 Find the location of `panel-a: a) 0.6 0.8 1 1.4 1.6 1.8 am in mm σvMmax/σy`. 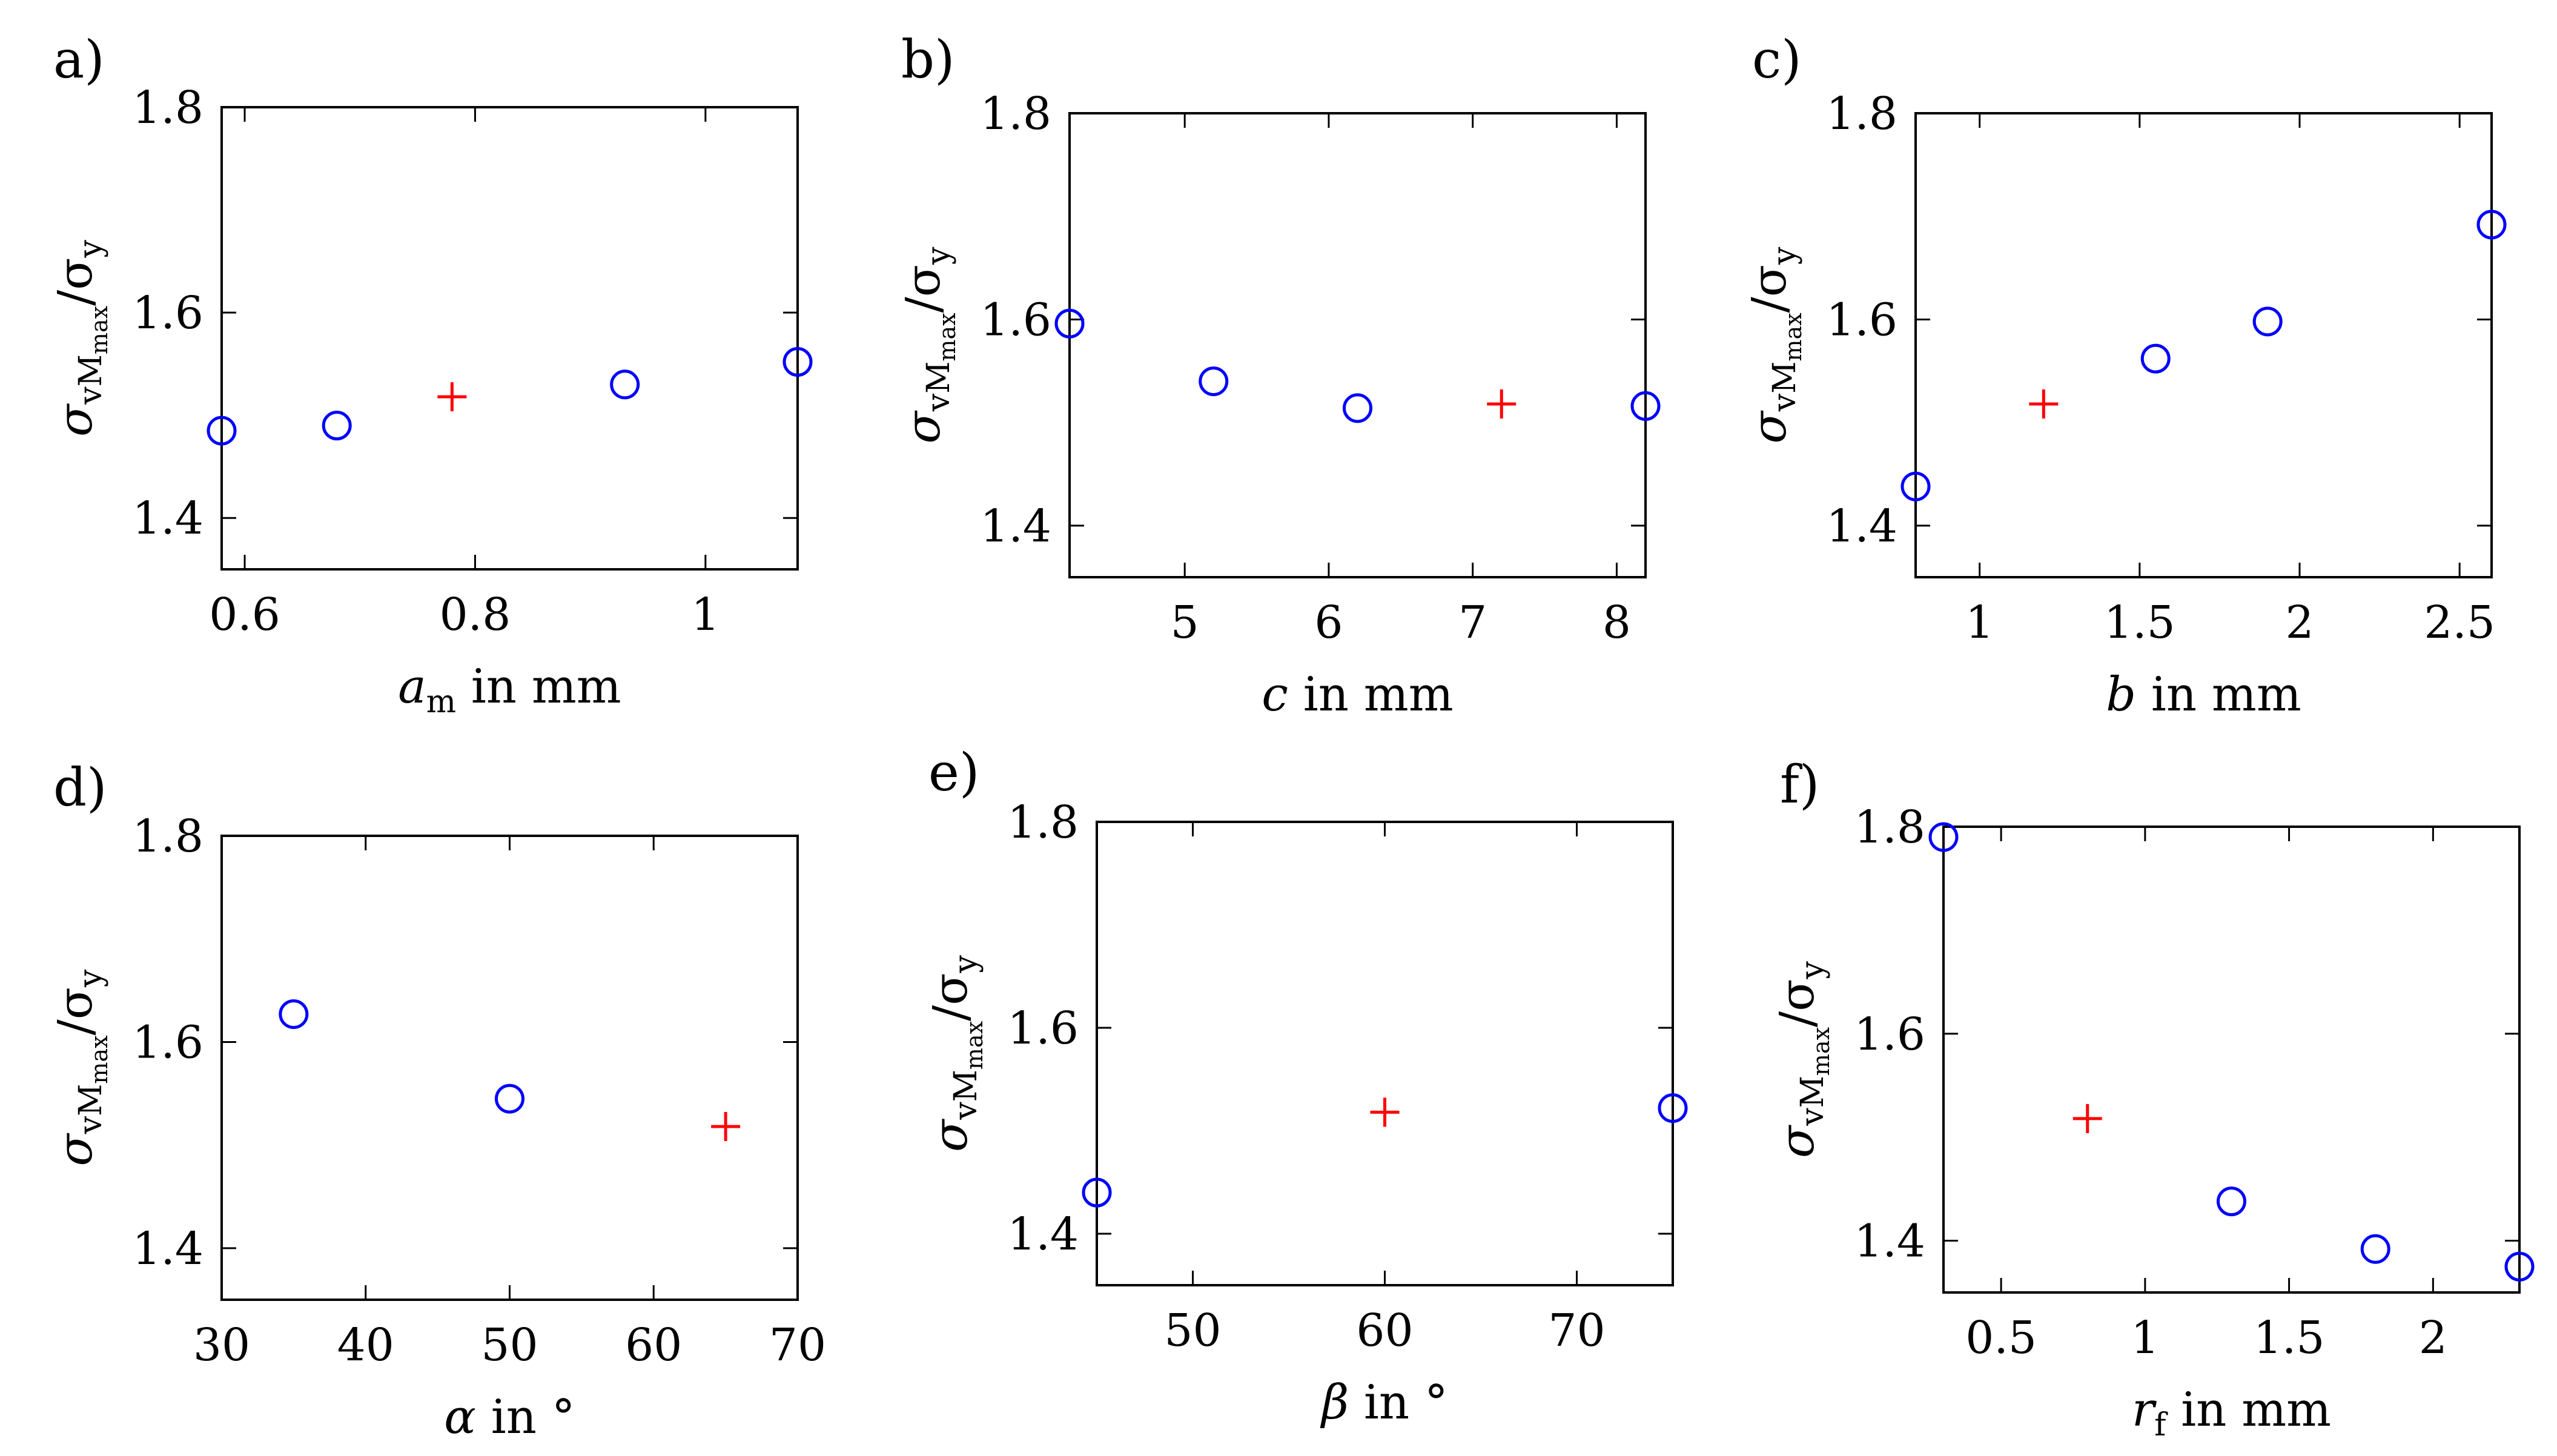

panel-a: a) 0.6 0.8 1 1.4 1.6 1.8 am in mm σvMmax/σy is located at coordinates (430, 375).